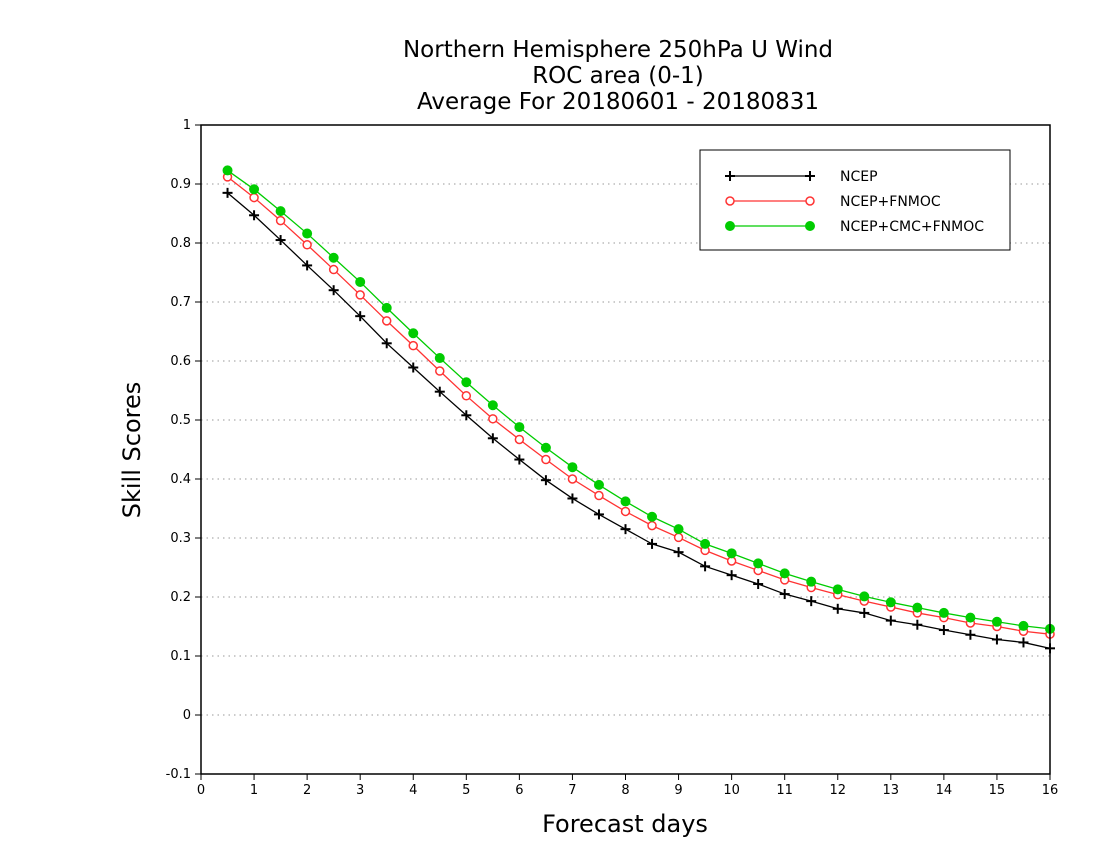 This screenshot has height=850, width=1100. What do you see at coordinates (254, 790) in the screenshot?
I see `x-tick-label: 1` at bounding box center [254, 790].